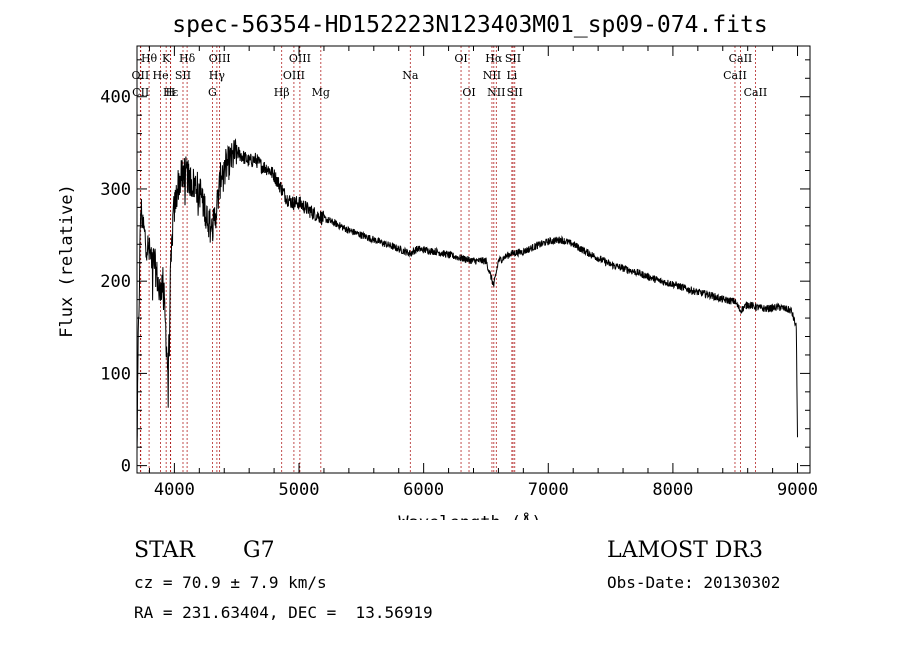 The image size is (900, 649). I want to click on line-label-24: OI, so click(468, 92).